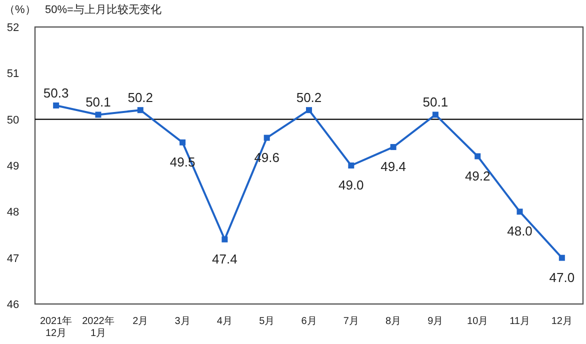 The image size is (586, 344). Describe the element at coordinates (225, 258) in the screenshot. I see `data-label: 47.4` at that location.